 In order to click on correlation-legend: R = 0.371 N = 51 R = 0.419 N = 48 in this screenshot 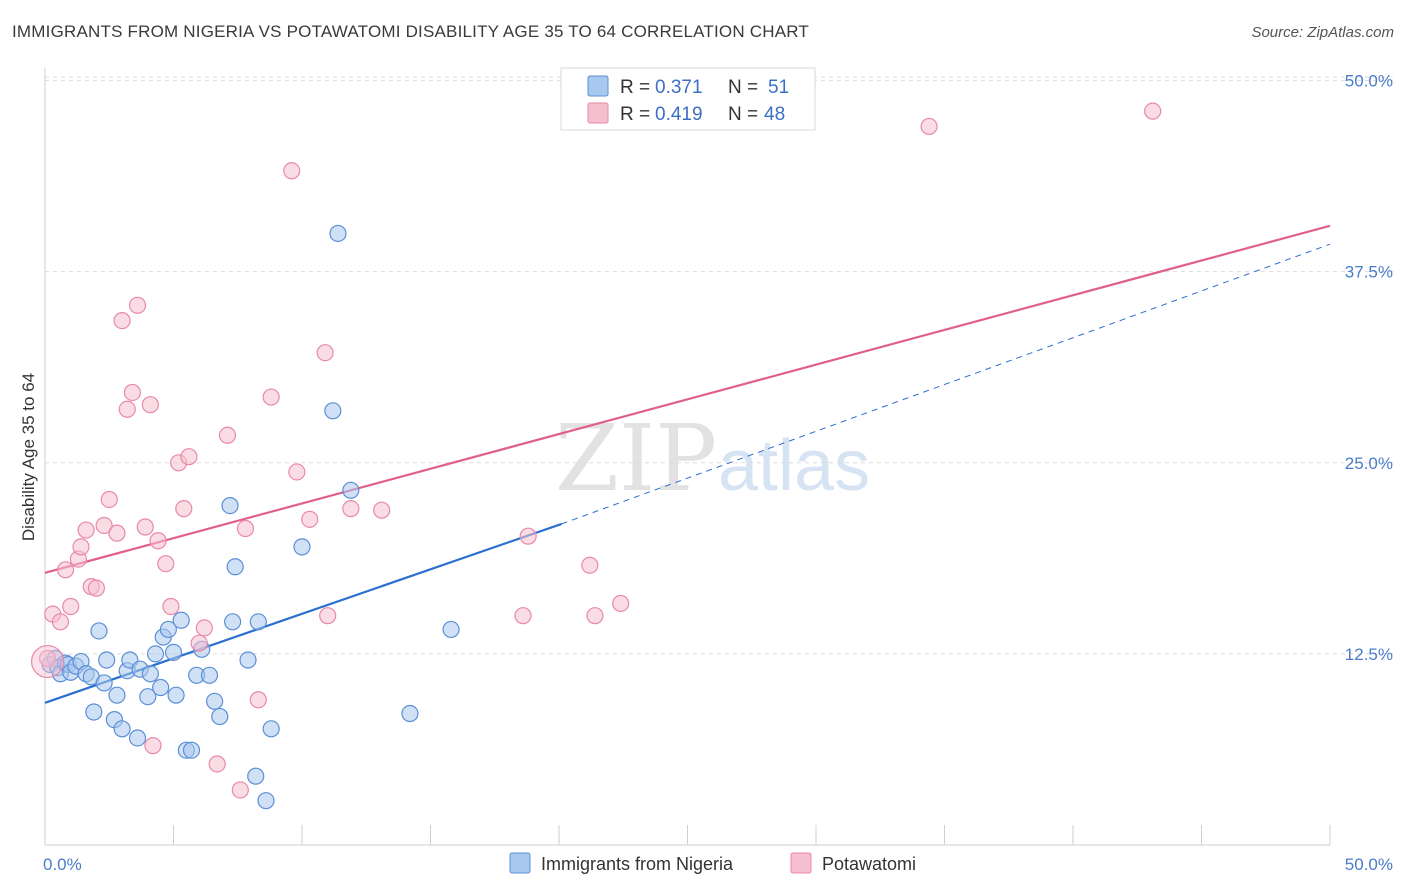, I will do `click(688, 99)`.